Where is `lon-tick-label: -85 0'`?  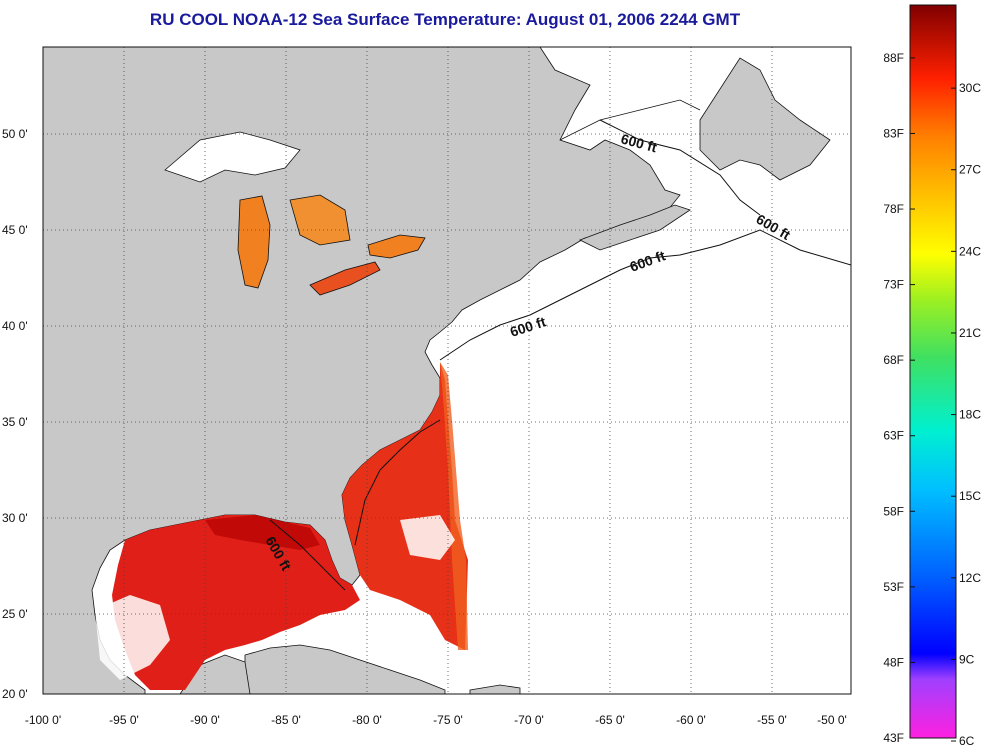
lon-tick-label: -85 0' is located at coordinates (286, 720).